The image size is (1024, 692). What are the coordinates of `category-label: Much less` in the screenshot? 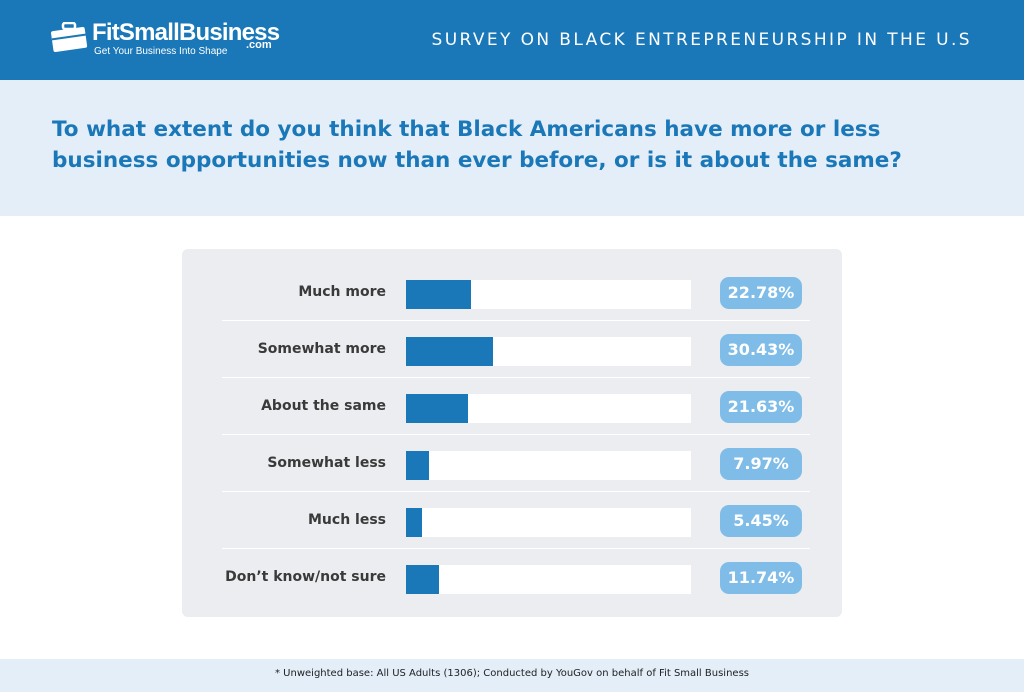 It's located at (347, 520).